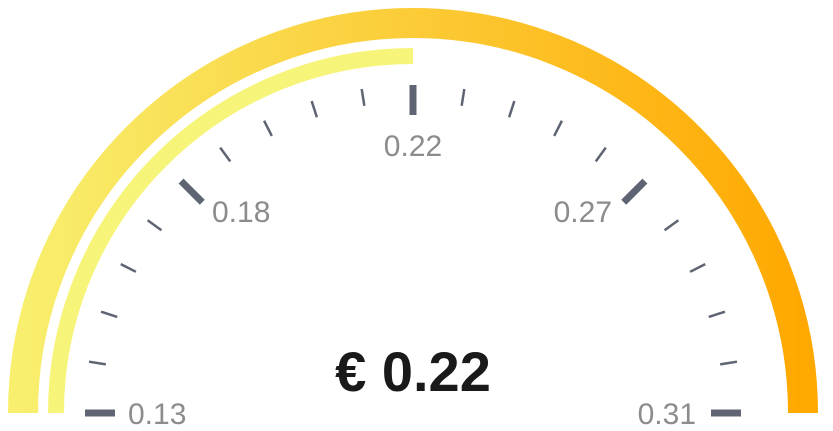 The width and height of the screenshot is (833, 431). I want to click on tick-label-min: 0.13, so click(157, 414).